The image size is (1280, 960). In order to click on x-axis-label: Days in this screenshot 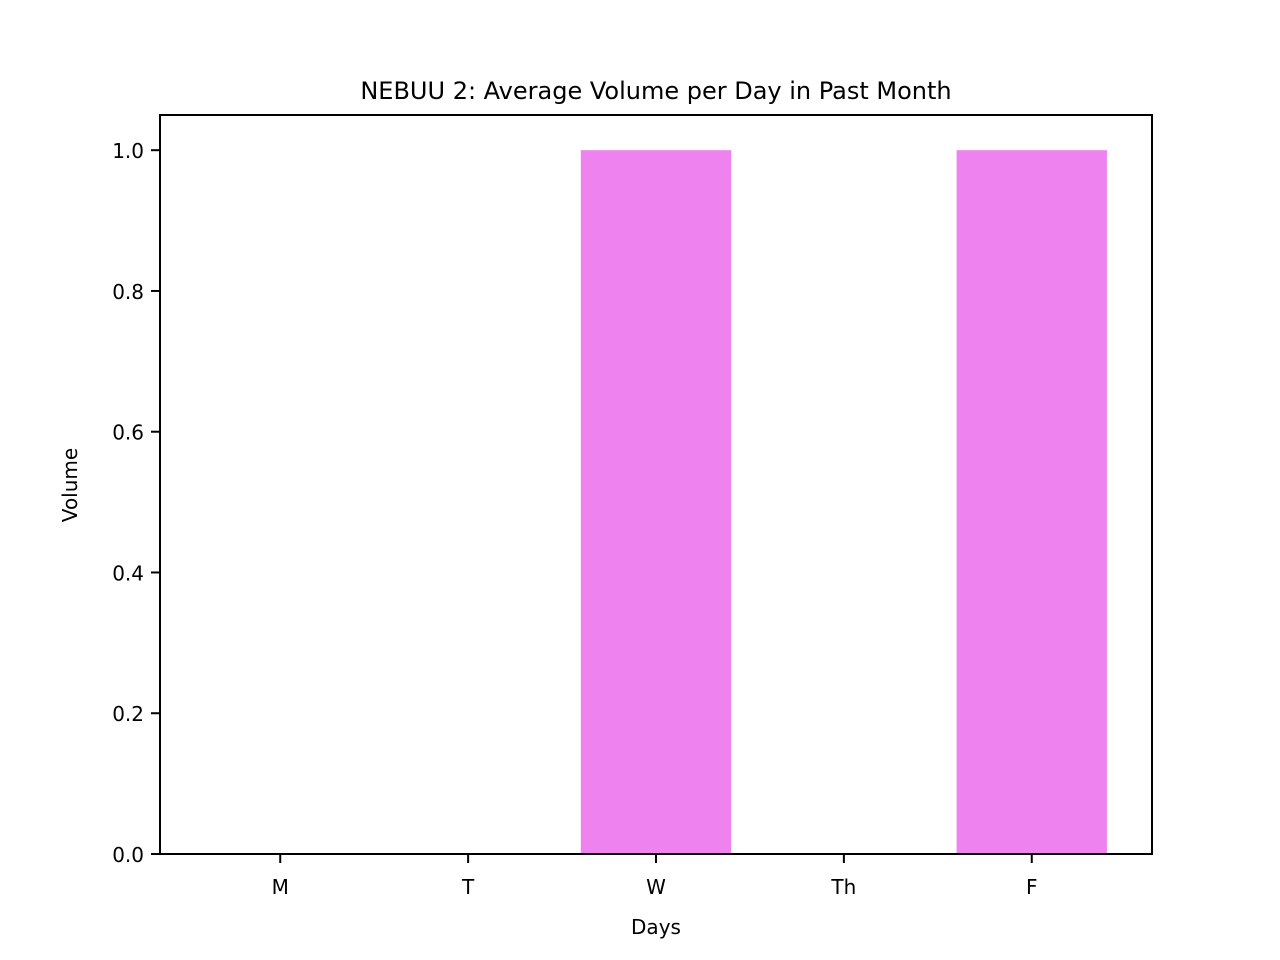, I will do `click(656, 927)`.